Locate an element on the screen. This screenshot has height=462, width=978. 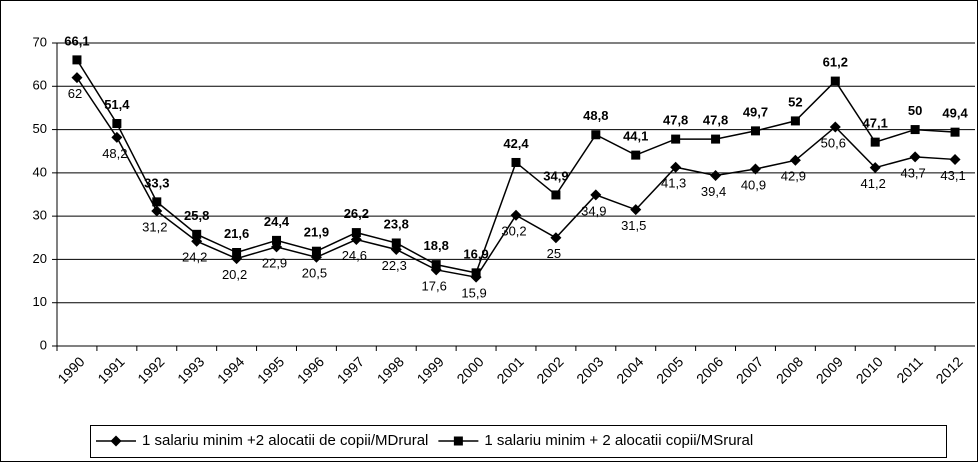
data-label: 42,9 is located at coordinates (793, 176).